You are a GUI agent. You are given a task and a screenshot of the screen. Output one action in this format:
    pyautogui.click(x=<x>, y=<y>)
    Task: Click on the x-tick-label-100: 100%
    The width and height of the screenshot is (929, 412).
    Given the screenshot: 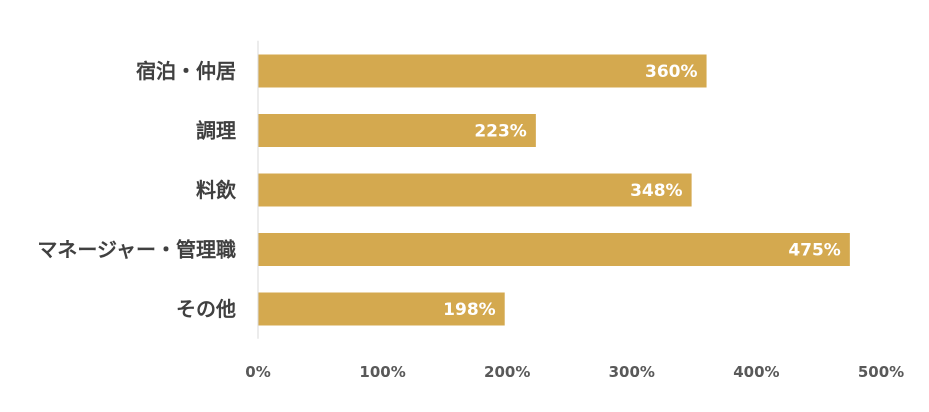 What is the action you would take?
    pyautogui.click(x=382, y=372)
    